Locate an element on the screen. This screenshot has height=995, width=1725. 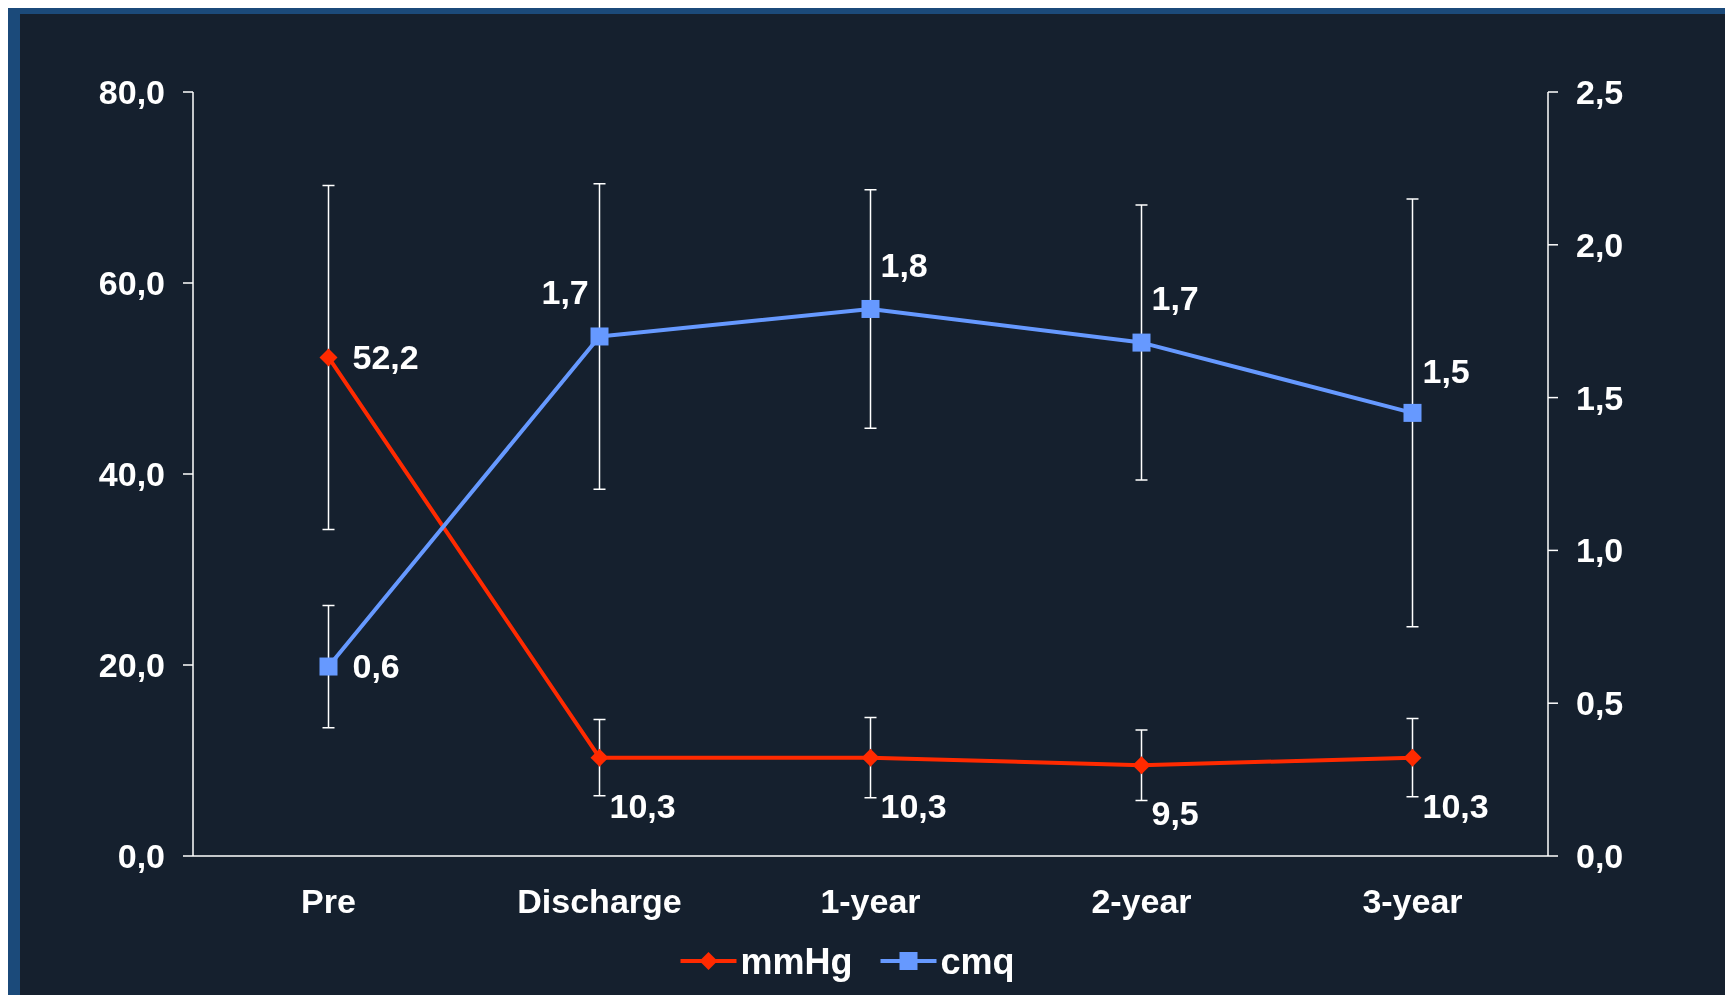
x-tick-label: 3-year is located at coordinates (1412, 900).